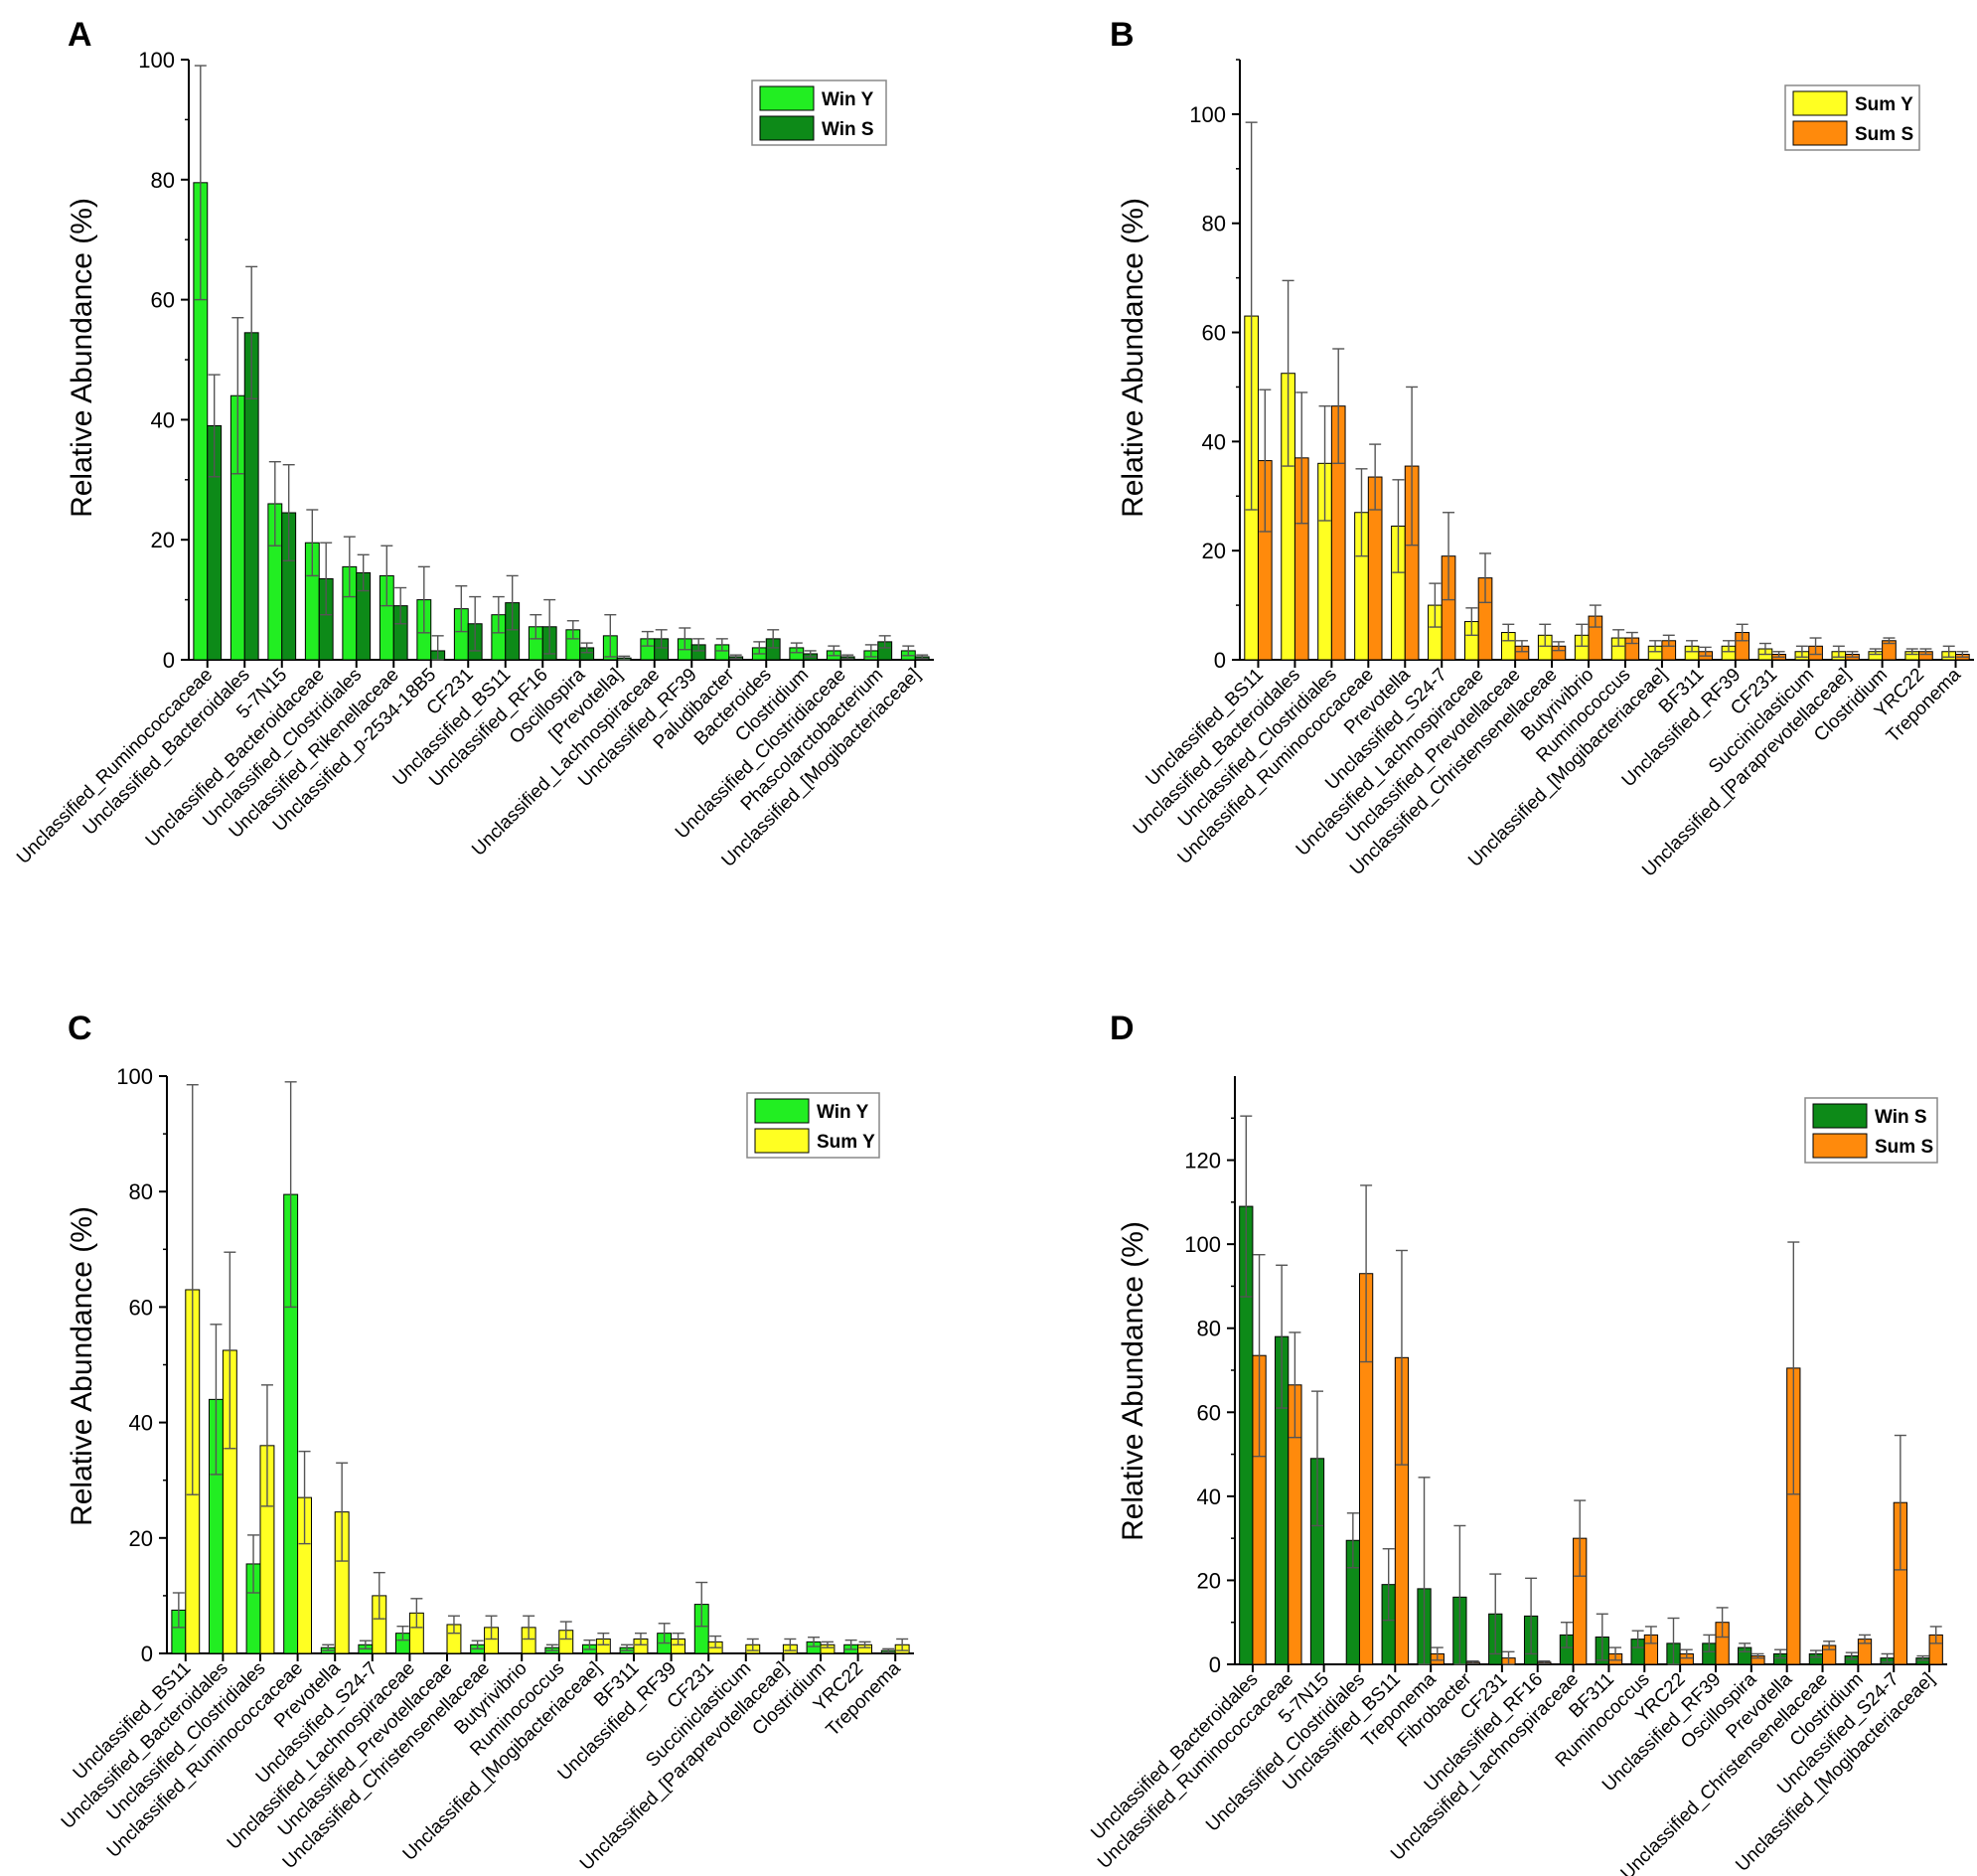 Image resolution: width=1977 pixels, height=1876 pixels. I want to click on bar-pair-yrc22, so click(1680, 1641).